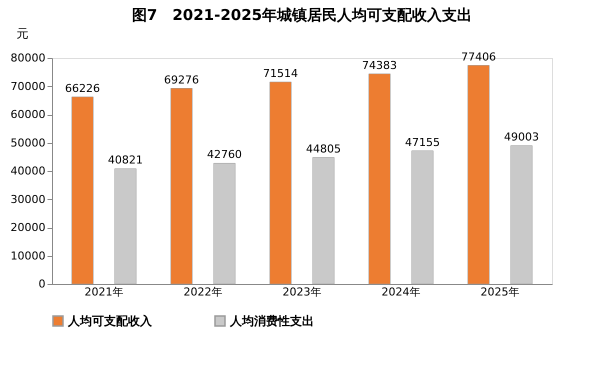 The height and width of the screenshot is (372, 612). What do you see at coordinates (202, 292) in the screenshot?
I see `x-tick-label: 2022年` at bounding box center [202, 292].